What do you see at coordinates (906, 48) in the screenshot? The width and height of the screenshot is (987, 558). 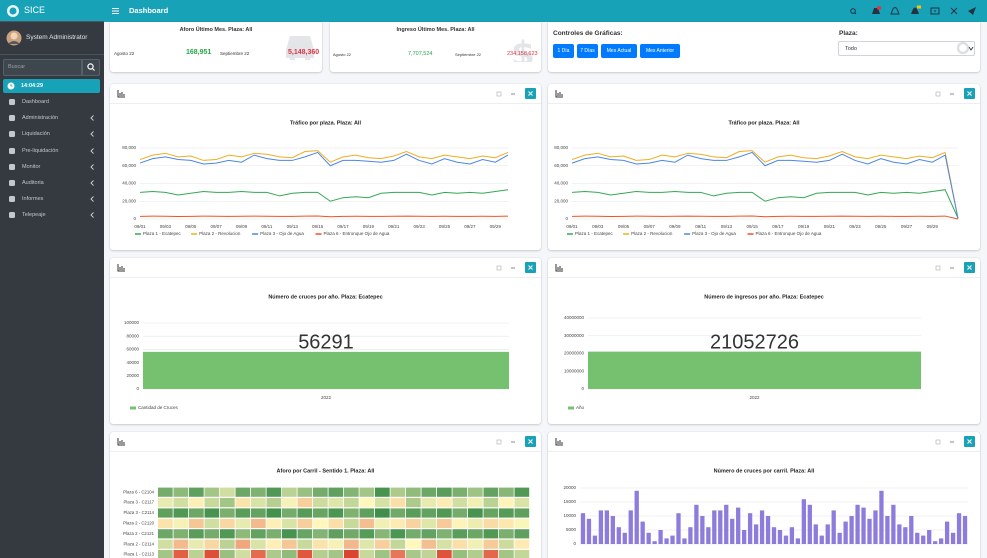 I see `plaza-select: Todo` at bounding box center [906, 48].